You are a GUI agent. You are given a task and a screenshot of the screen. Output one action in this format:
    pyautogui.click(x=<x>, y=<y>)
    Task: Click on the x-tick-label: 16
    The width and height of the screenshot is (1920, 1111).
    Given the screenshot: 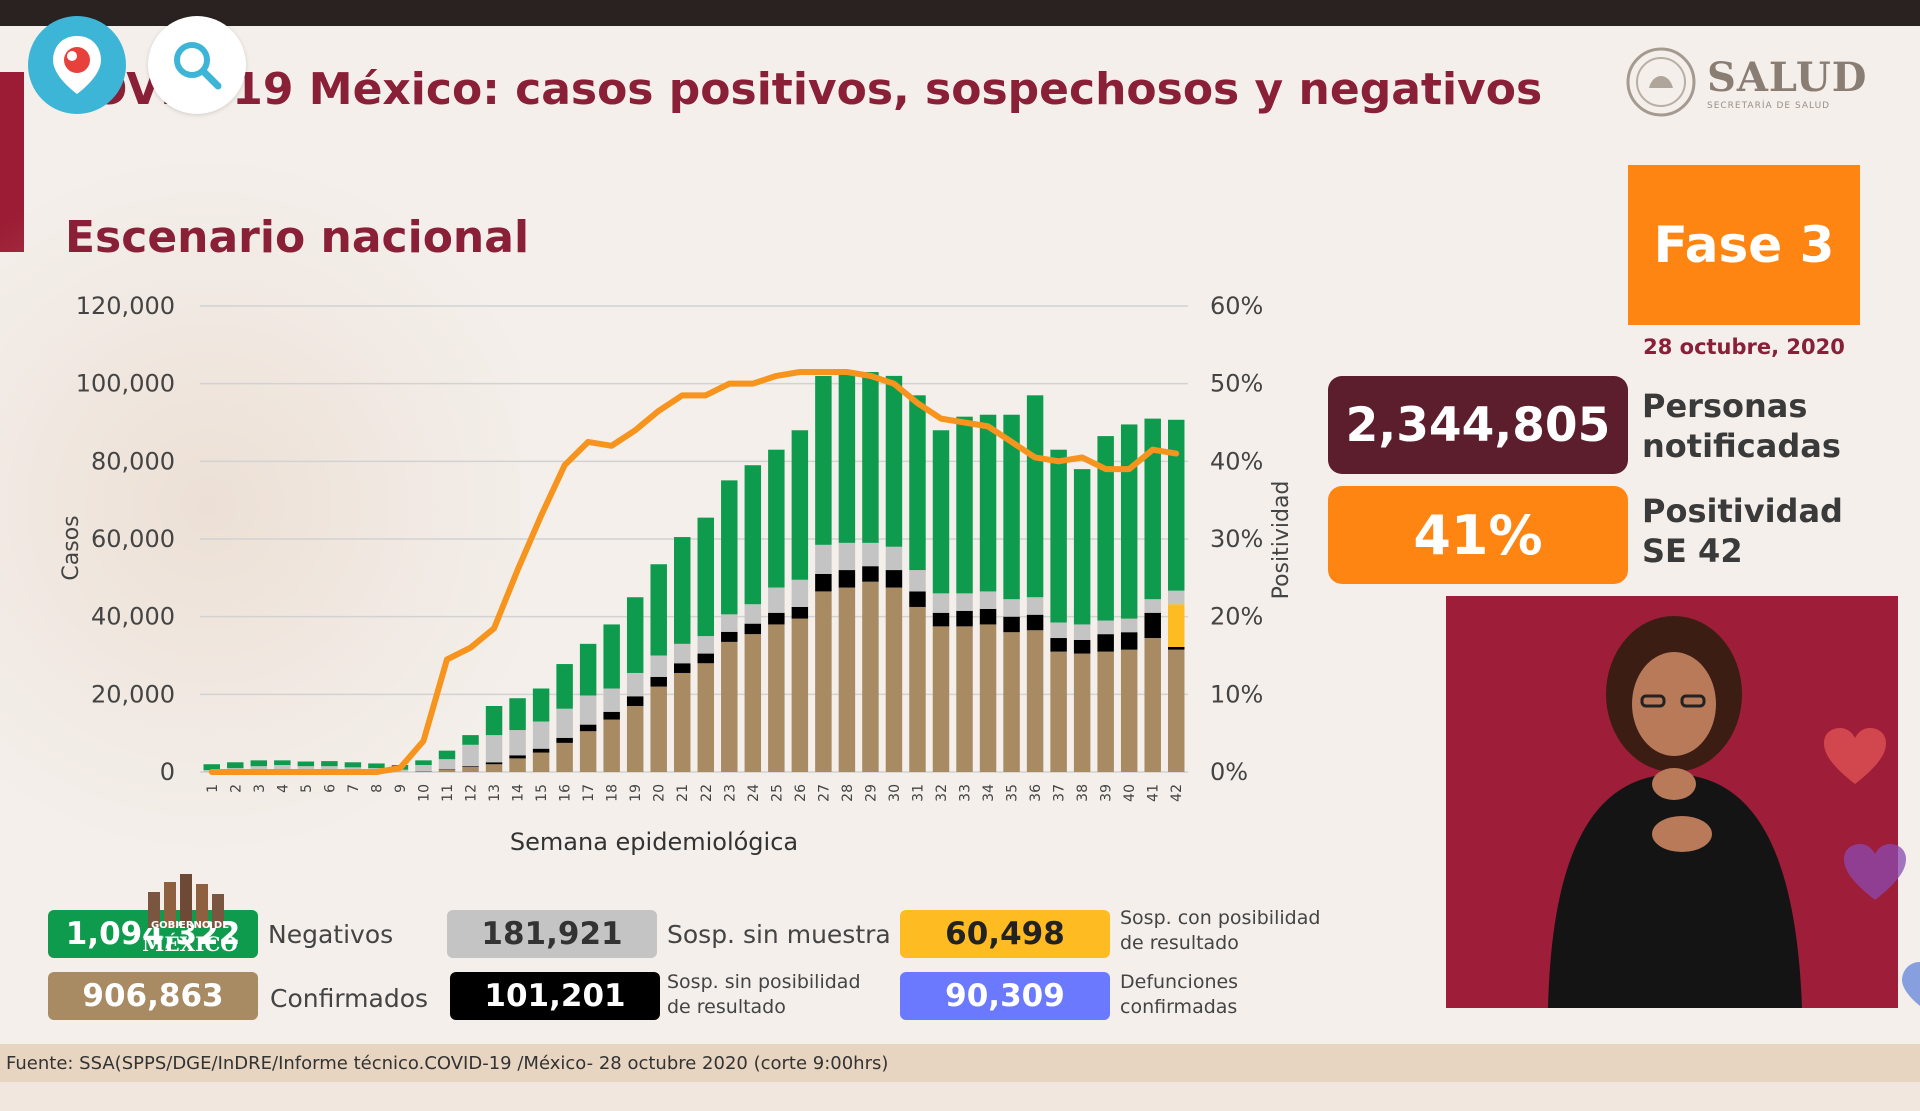 What is the action you would take?
    pyautogui.click(x=566, y=793)
    